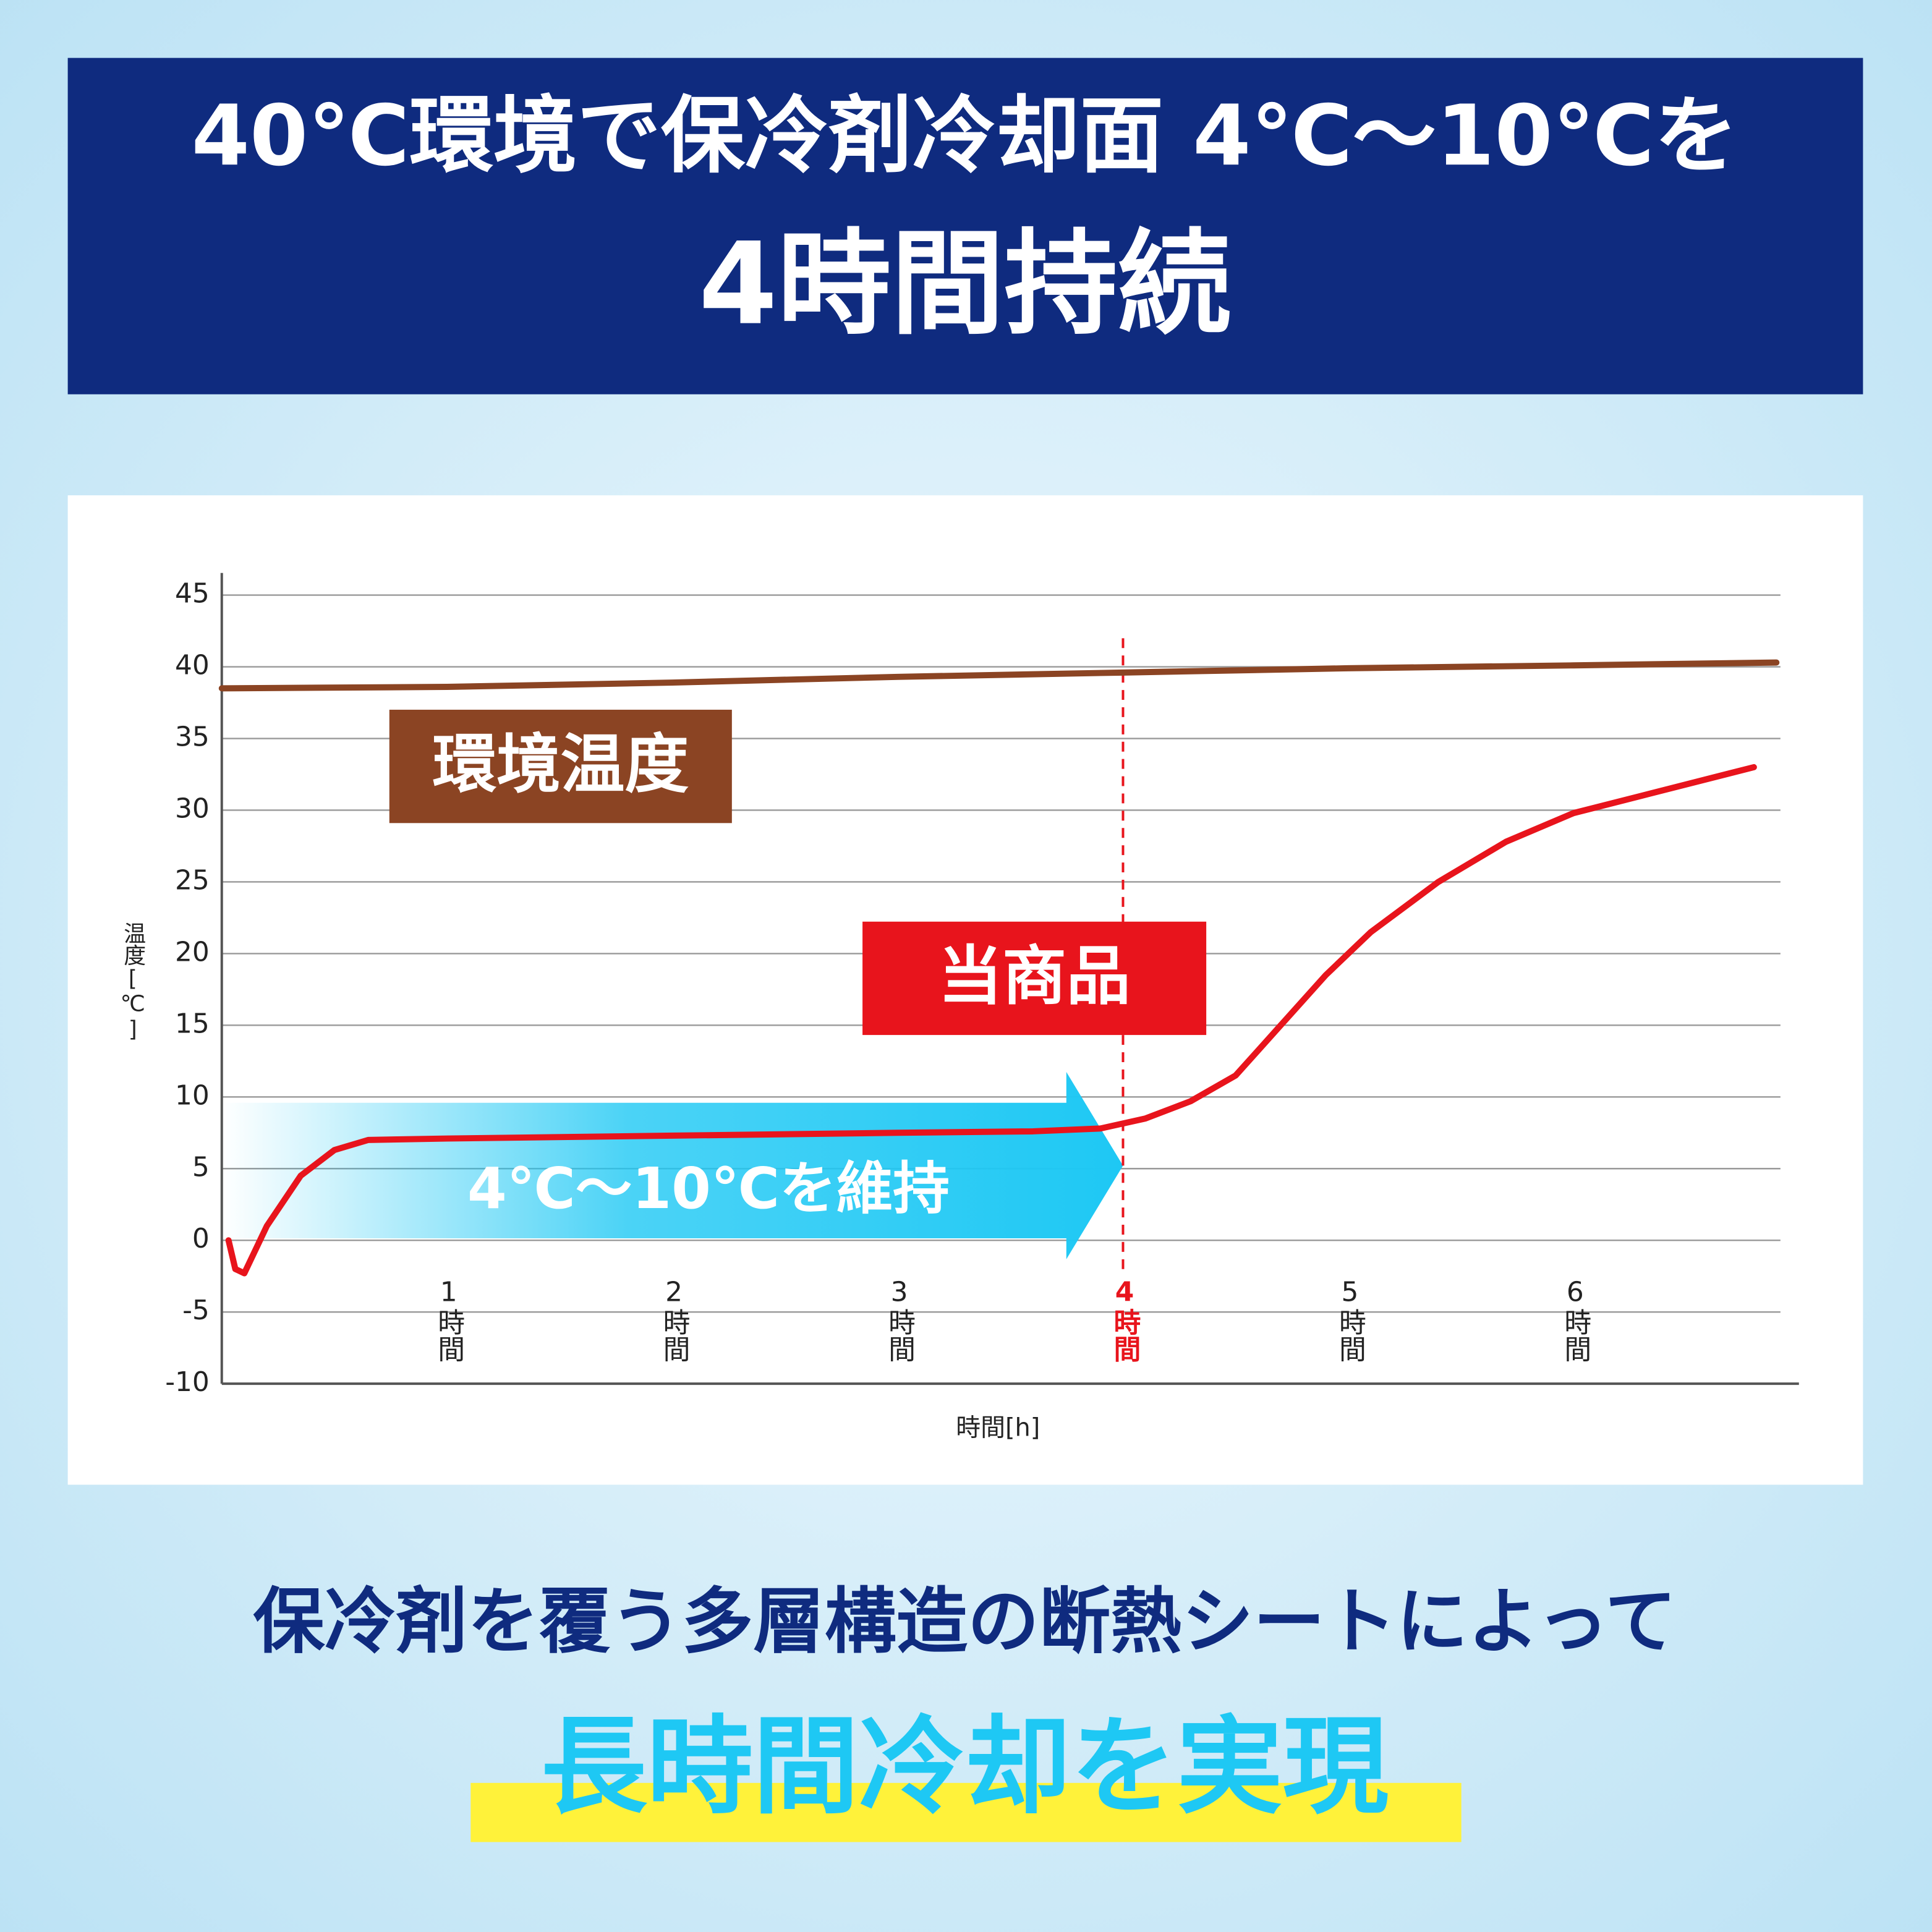 Image resolution: width=1932 pixels, height=1932 pixels. Describe the element at coordinates (193, 952) in the screenshot. I see `y-tick-label: 20` at that location.